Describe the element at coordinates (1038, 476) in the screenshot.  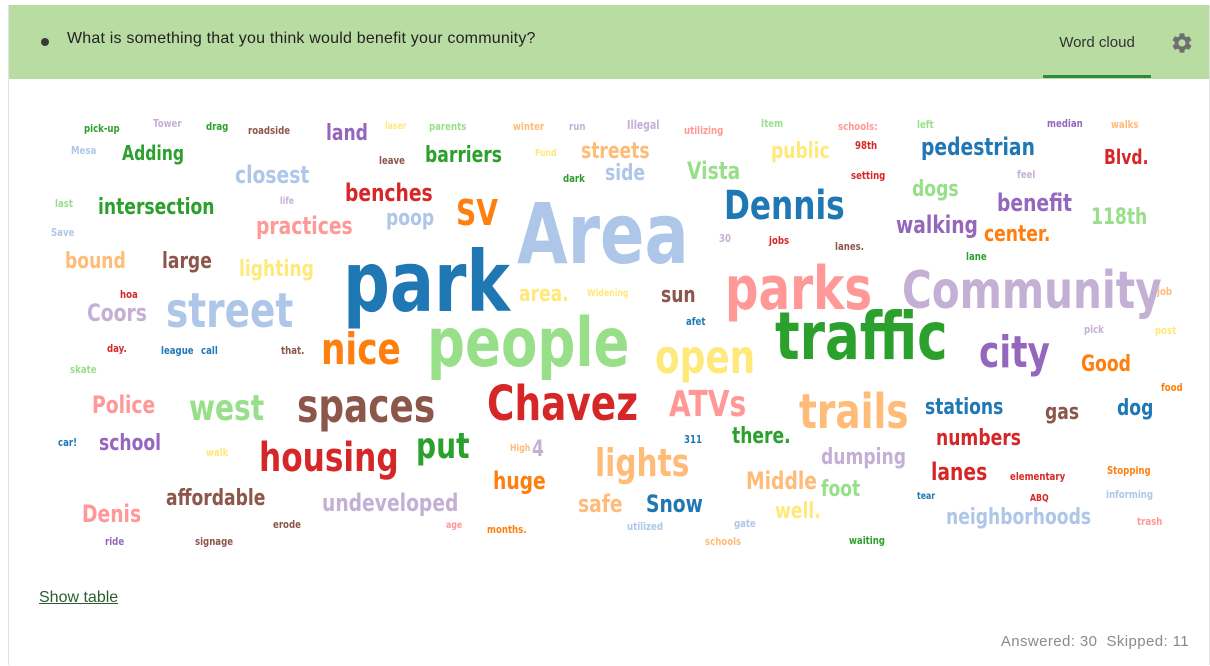
I see `cloud-word: elementary` at that location.